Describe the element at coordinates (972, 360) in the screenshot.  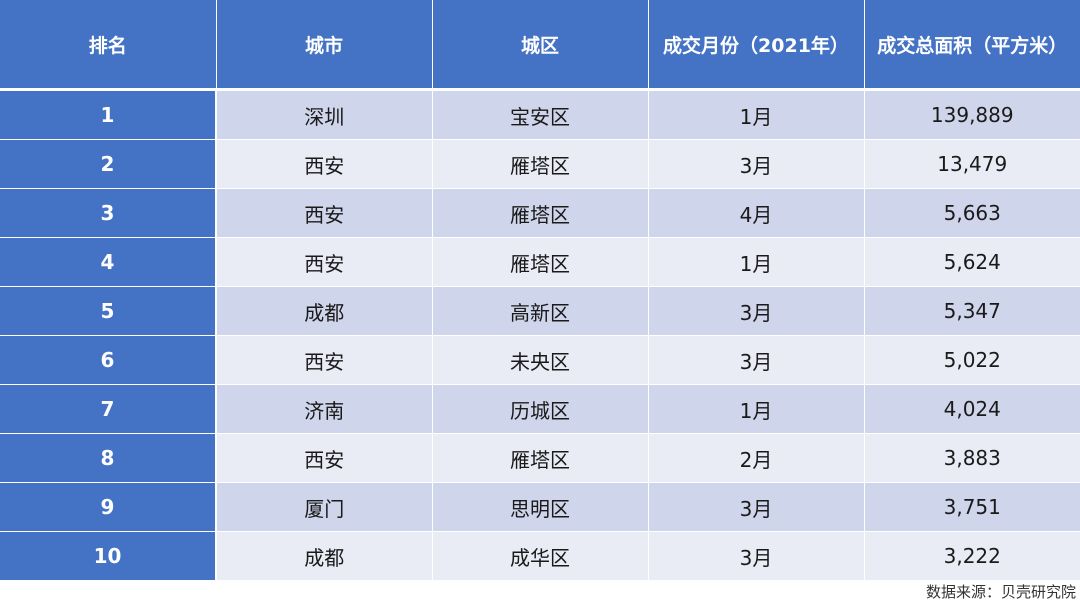
I see `area-cell: 5,022` at that location.